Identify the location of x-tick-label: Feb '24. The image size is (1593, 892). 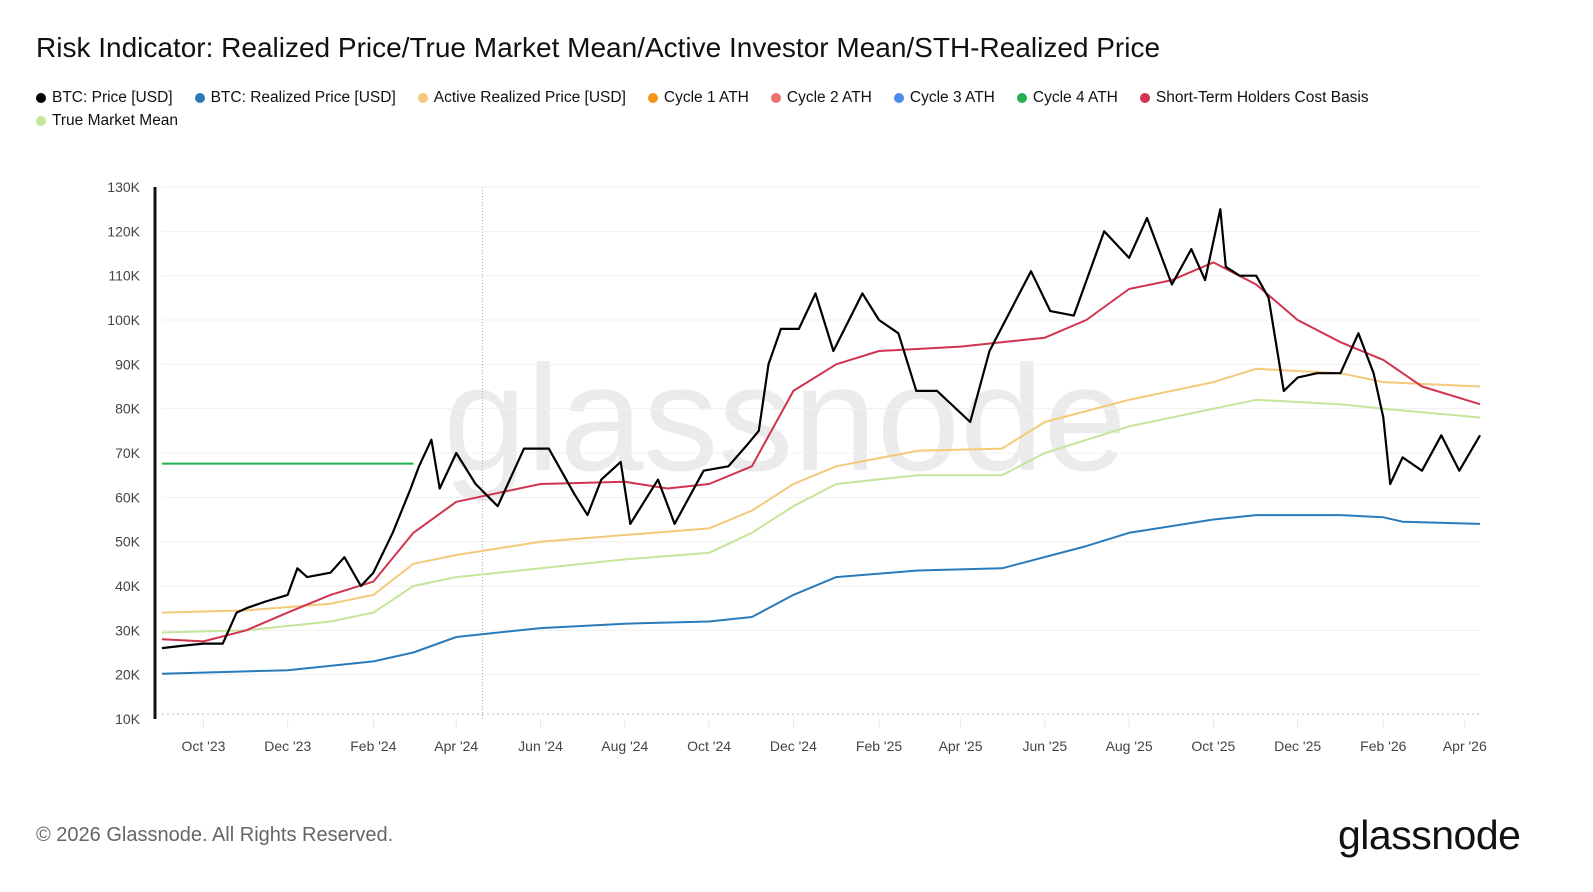
(373, 746).